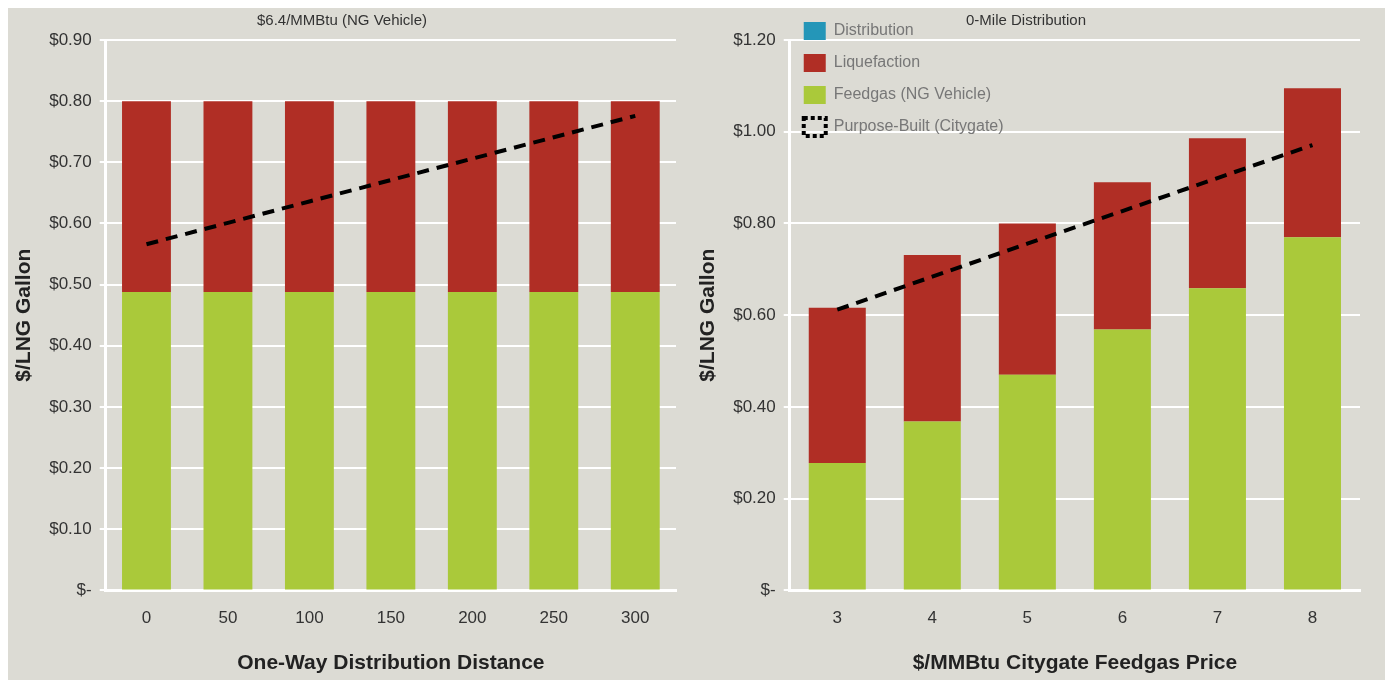 The height and width of the screenshot is (689, 1385). I want to click on x-tick-label: 150, so click(391, 618).